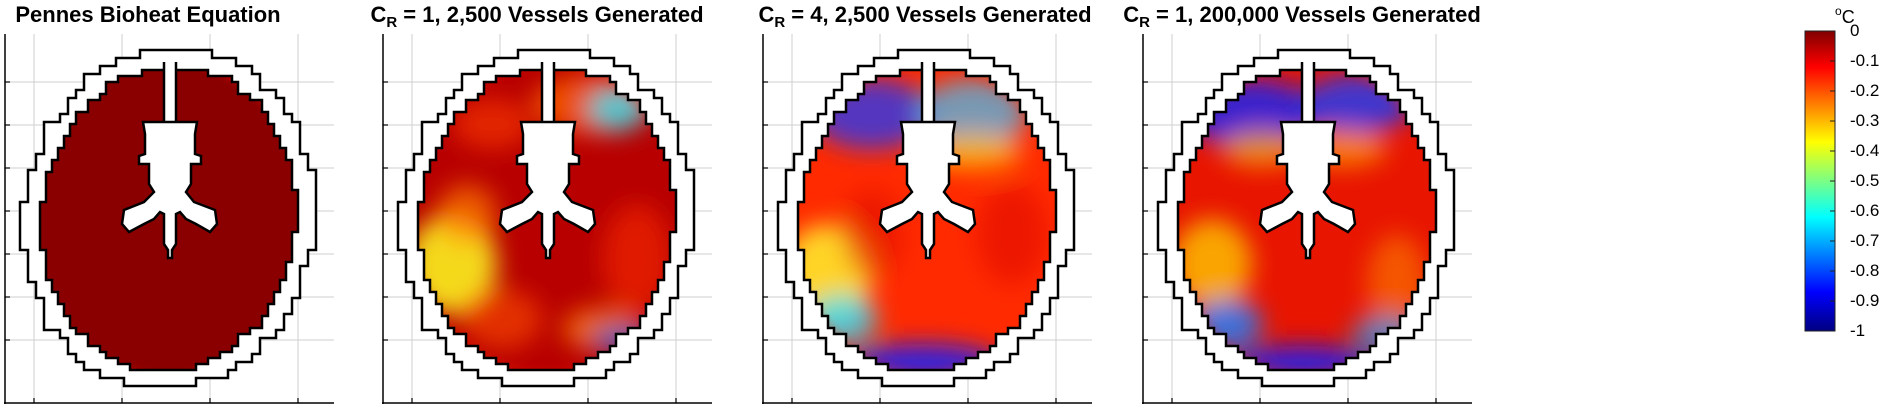  What do you see at coordinates (1855, 30) in the screenshot?
I see `colorbar-tick-label: 0` at bounding box center [1855, 30].